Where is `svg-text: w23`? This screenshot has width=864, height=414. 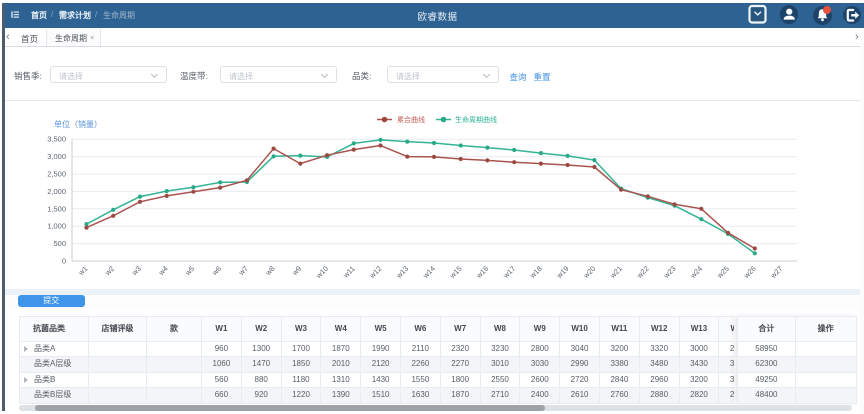 svg-text: w23 is located at coordinates (669, 272).